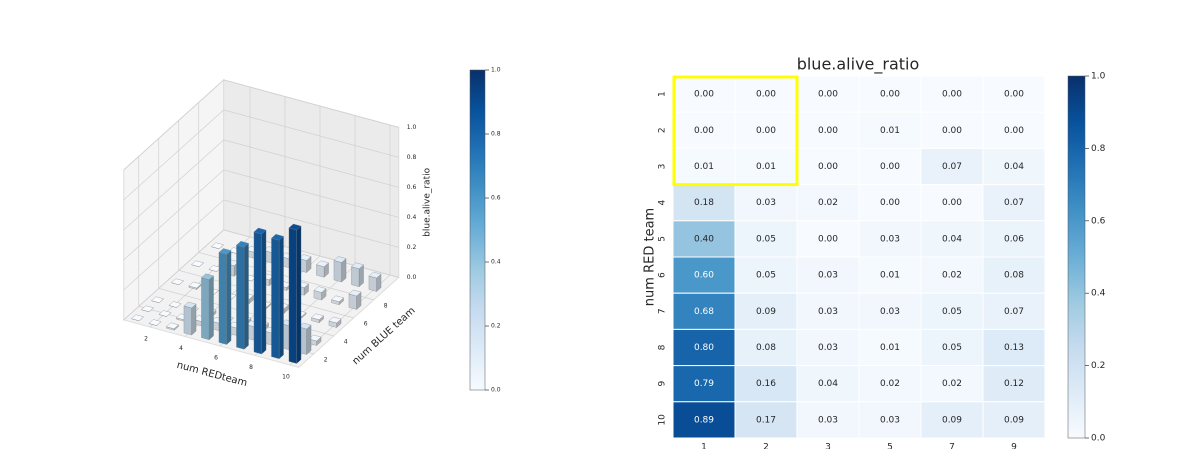 The width and height of the screenshot is (1200, 449). What do you see at coordinates (663, 239) in the screenshot?
I see `row-label: 5` at bounding box center [663, 239].